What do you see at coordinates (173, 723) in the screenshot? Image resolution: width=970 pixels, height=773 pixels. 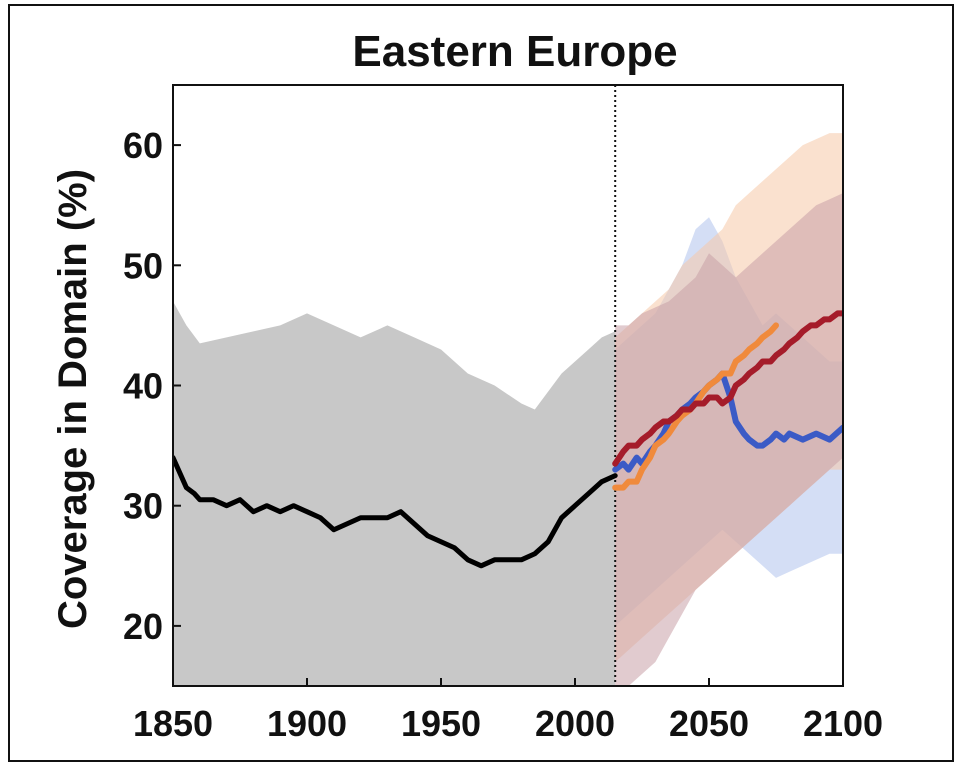 I see `x-tick-label: 1850` at bounding box center [173, 723].